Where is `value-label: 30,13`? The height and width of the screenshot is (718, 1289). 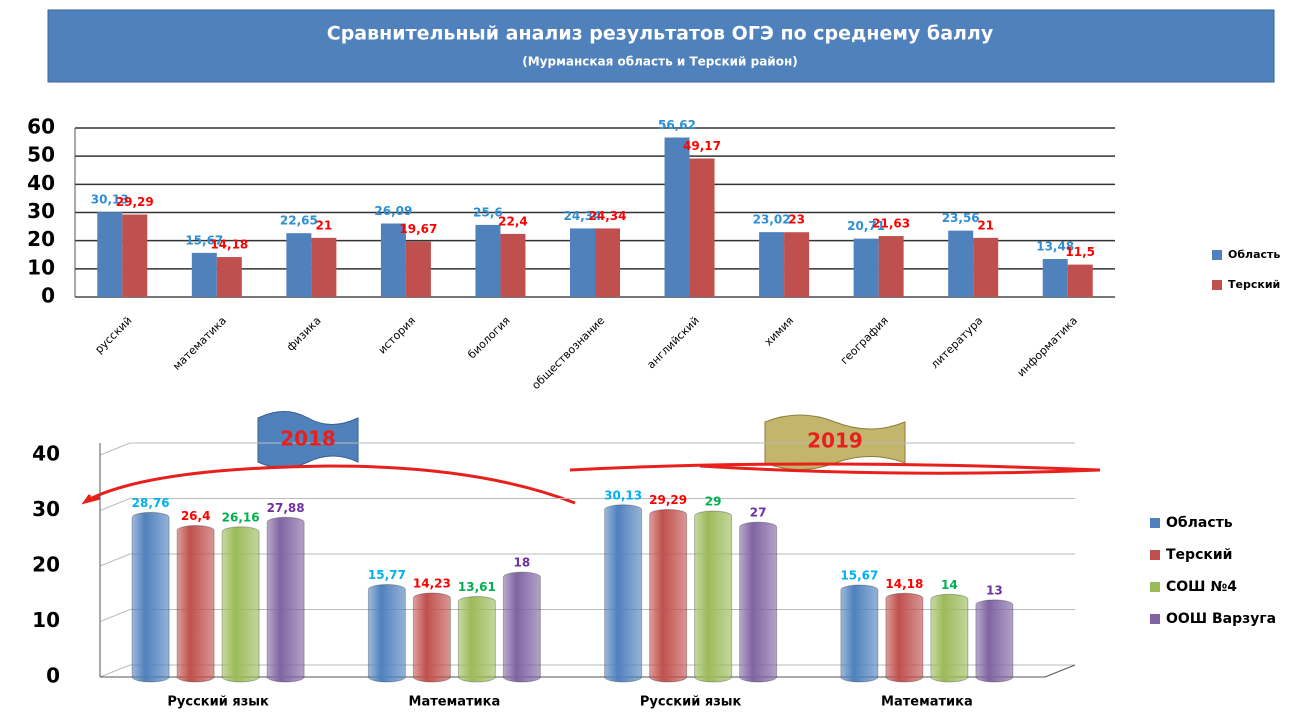
value-label: 30,13 is located at coordinates (110, 200).